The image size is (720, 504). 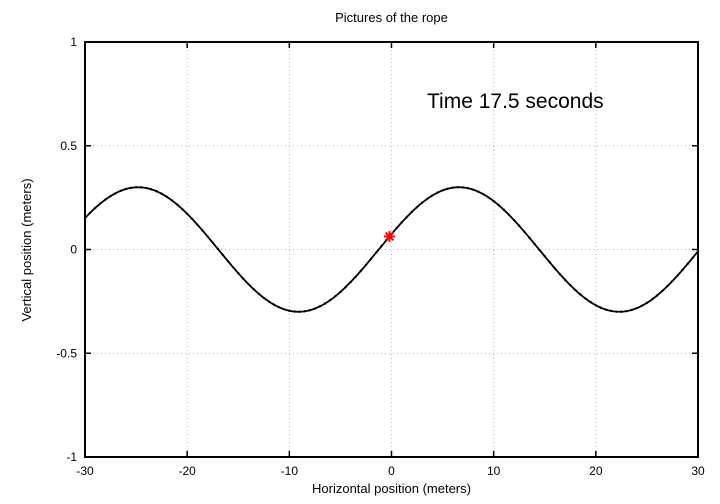 I want to click on marker-arm, so click(x=389, y=236).